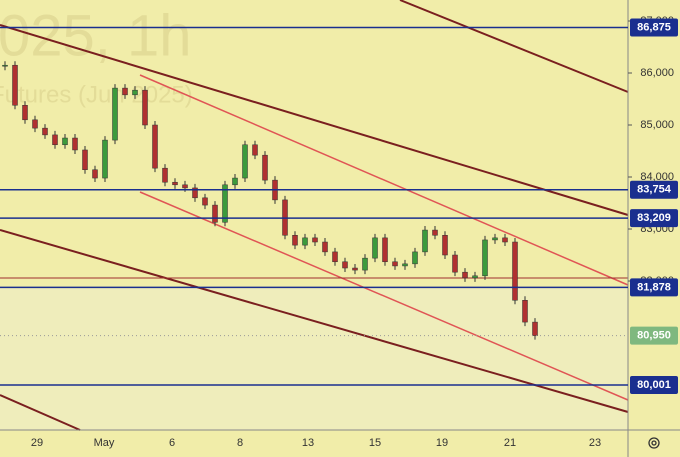 The width and height of the screenshot is (680, 457). Describe the element at coordinates (96, 94) in the screenshot. I see `watermark-sub: Futures (Jun 2025)` at that location.